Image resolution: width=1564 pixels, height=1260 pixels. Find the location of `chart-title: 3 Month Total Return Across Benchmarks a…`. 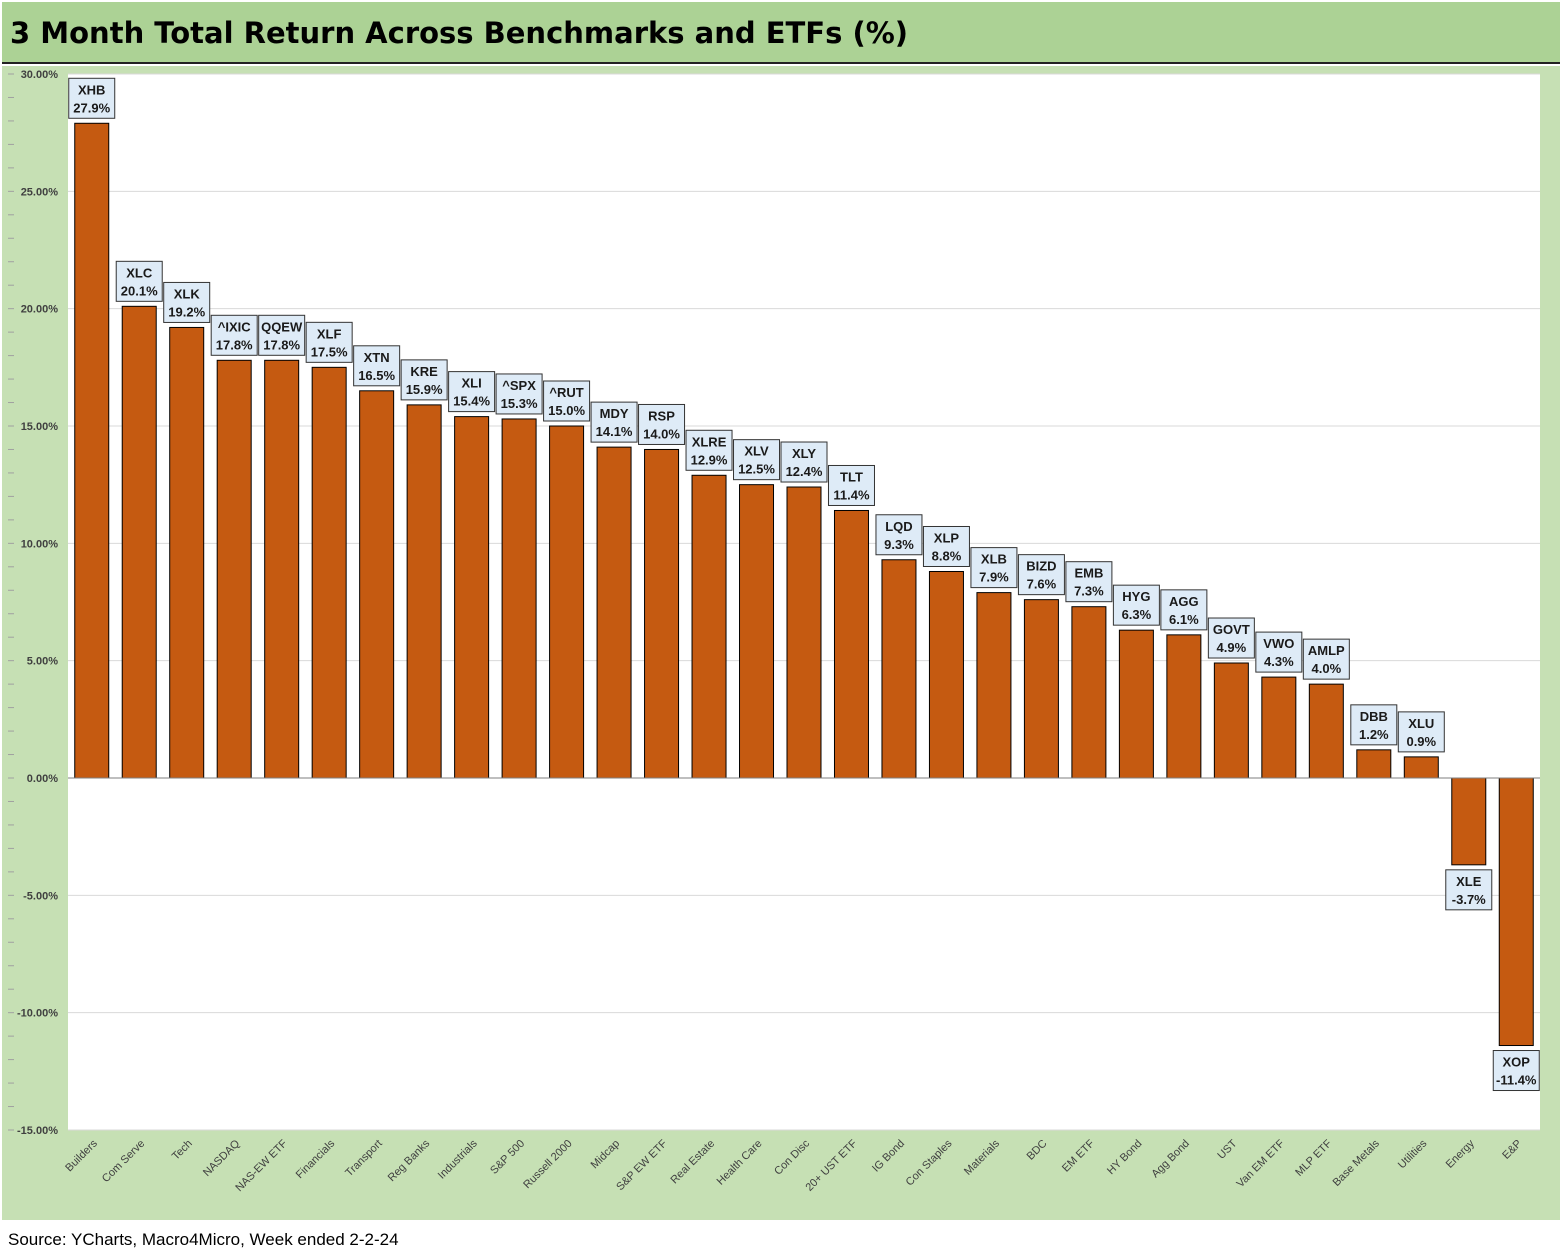

chart-title: 3 Month Total Return Across Benchmarks a… is located at coordinates (459, 33).